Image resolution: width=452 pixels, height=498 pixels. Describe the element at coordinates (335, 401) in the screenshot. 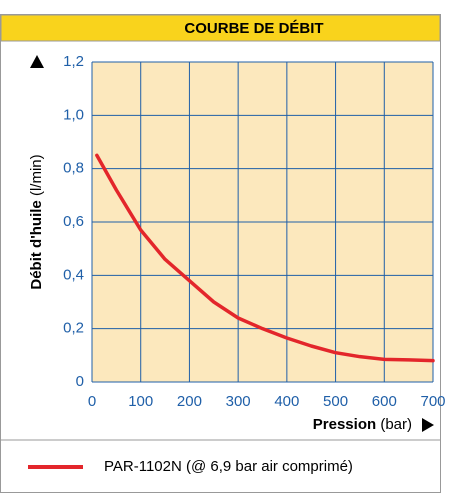

I see `x-tick-label: 500` at that location.